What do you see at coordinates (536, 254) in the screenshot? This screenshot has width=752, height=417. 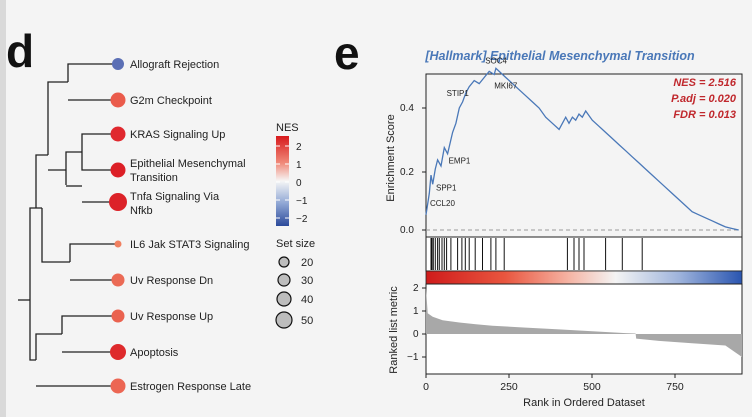 I see `hit-lines` at bounding box center [536, 254].